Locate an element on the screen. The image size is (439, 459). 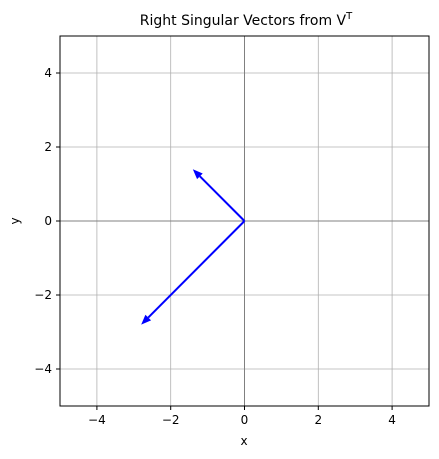
x-axis-label: x is located at coordinates (243, 441).